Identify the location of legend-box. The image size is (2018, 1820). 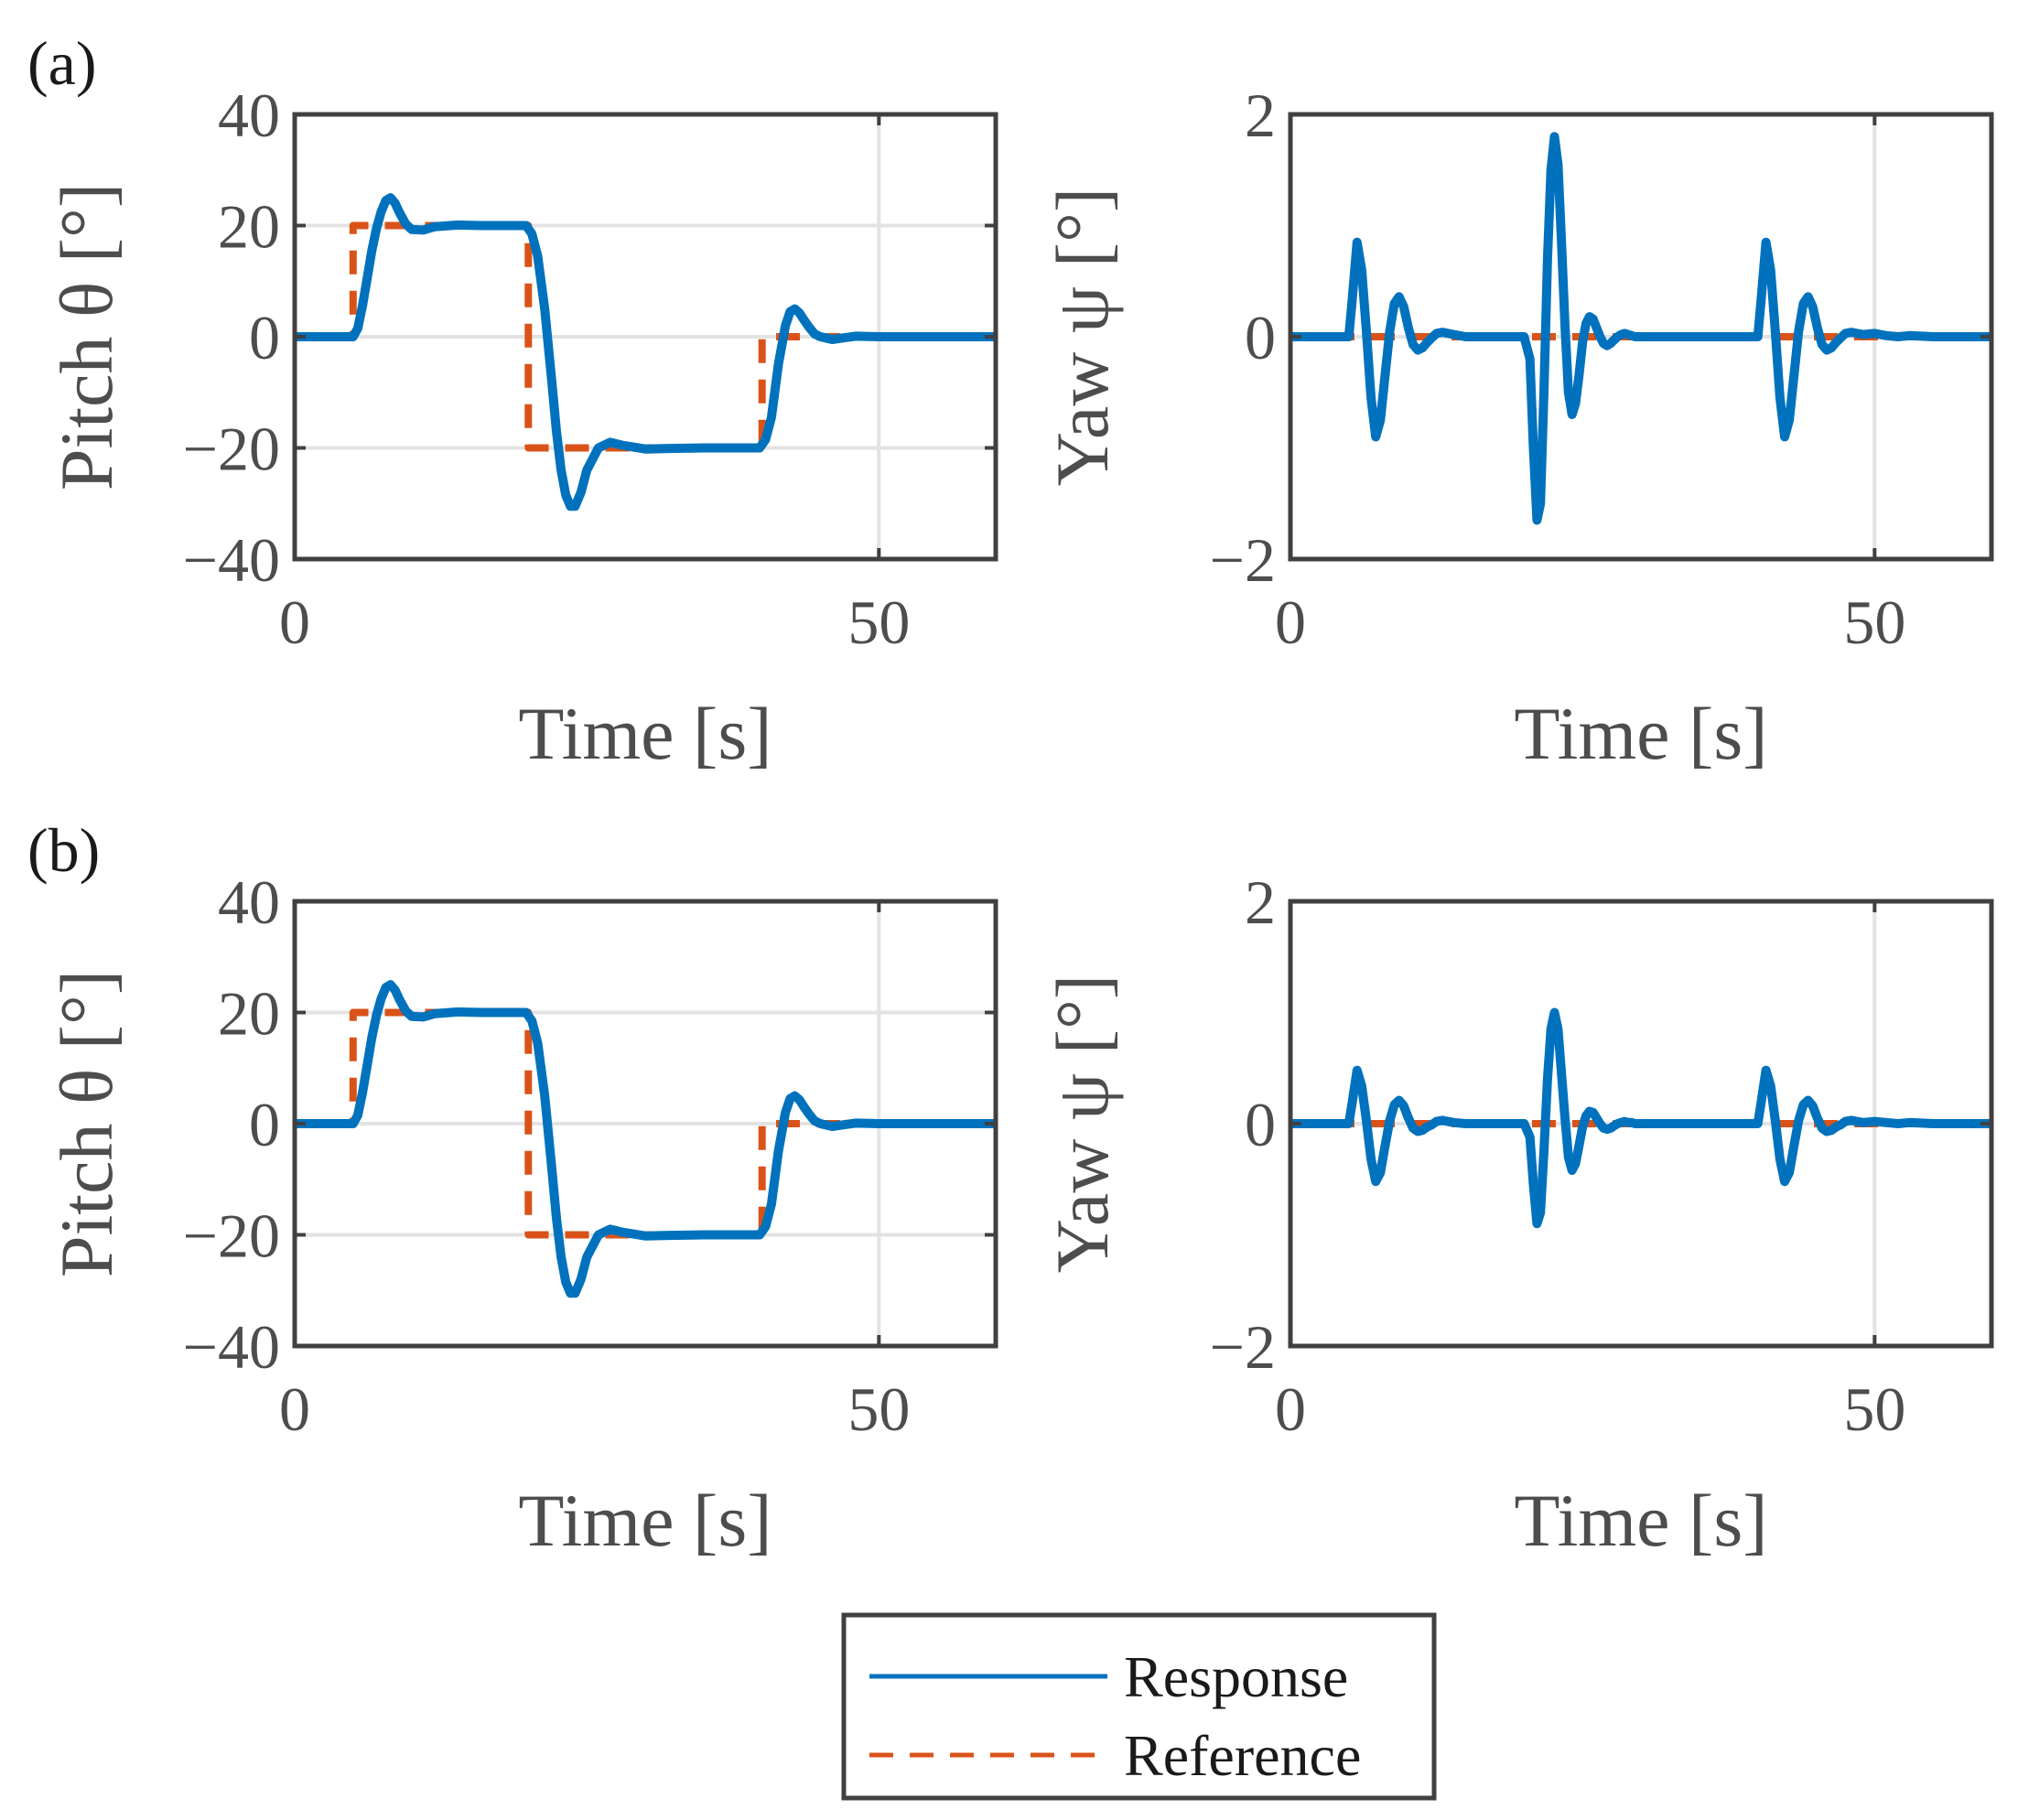
(1139, 1706).